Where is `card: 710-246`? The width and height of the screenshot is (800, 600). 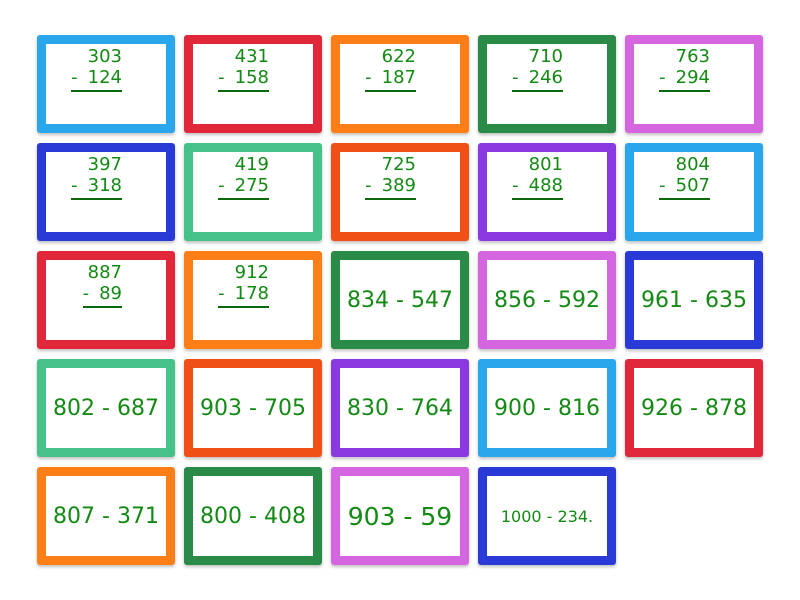
card: 710-246 is located at coordinates (547, 84).